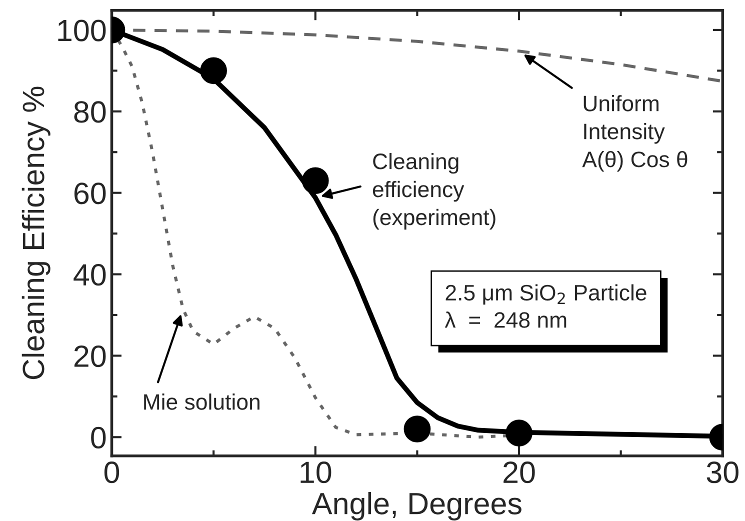 The image size is (745, 521). I want to click on y-tick-label: 60, so click(90, 193).